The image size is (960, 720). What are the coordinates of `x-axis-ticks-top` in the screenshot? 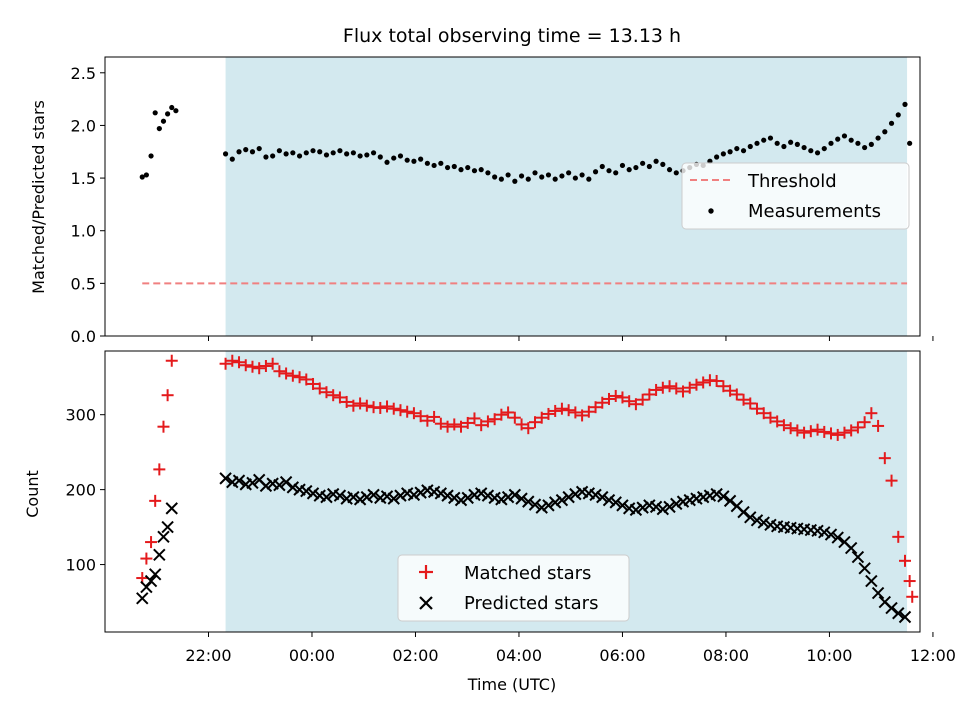 It's located at (570, 338).